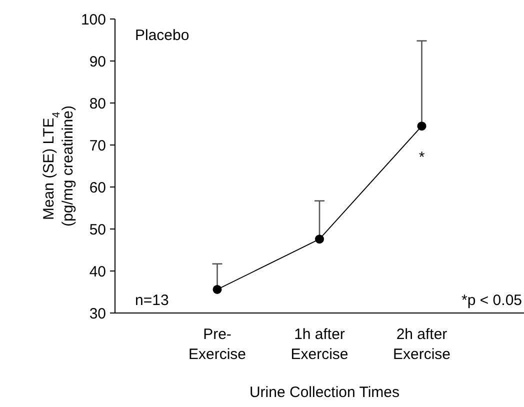  What do you see at coordinates (97, 61) in the screenshot?
I see `y-tick-label: 90` at bounding box center [97, 61].